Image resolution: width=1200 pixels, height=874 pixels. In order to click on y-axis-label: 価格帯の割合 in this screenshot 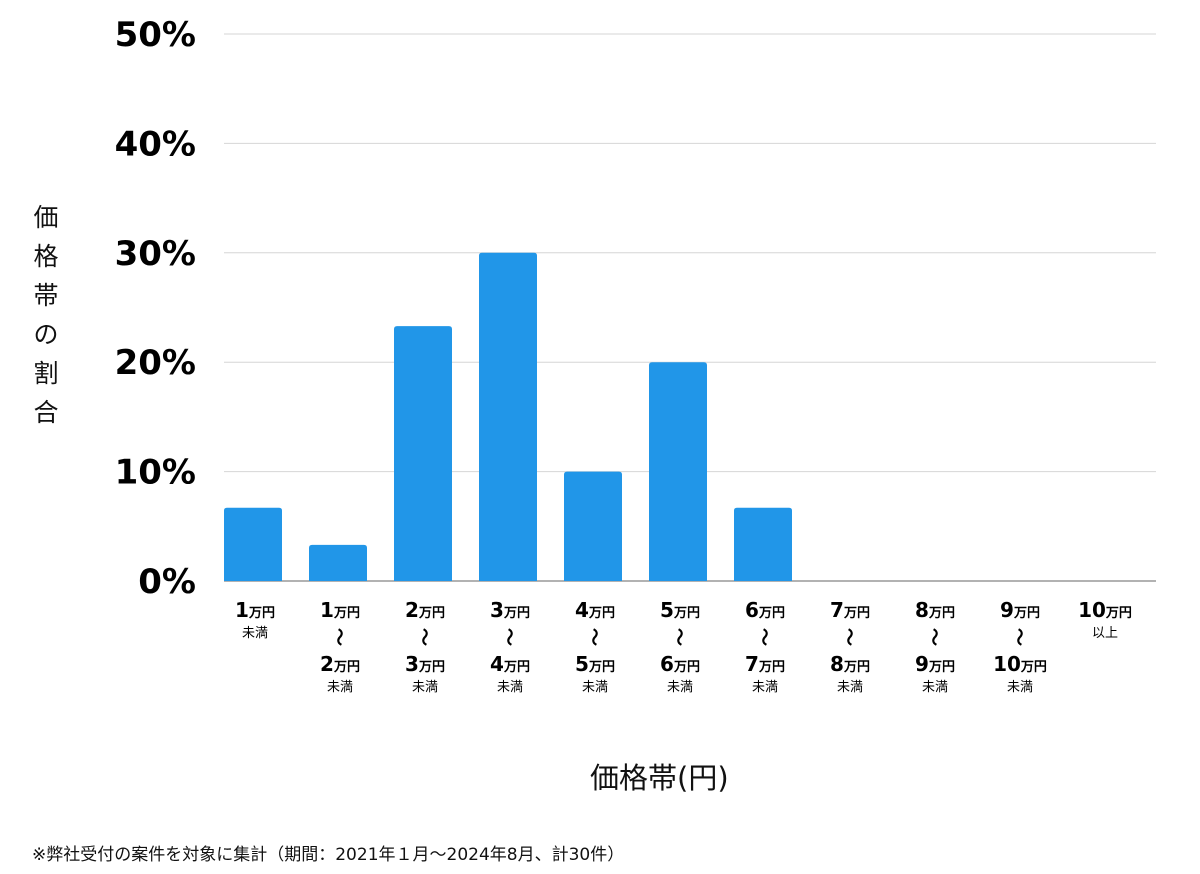, I will do `click(46, 315)`.